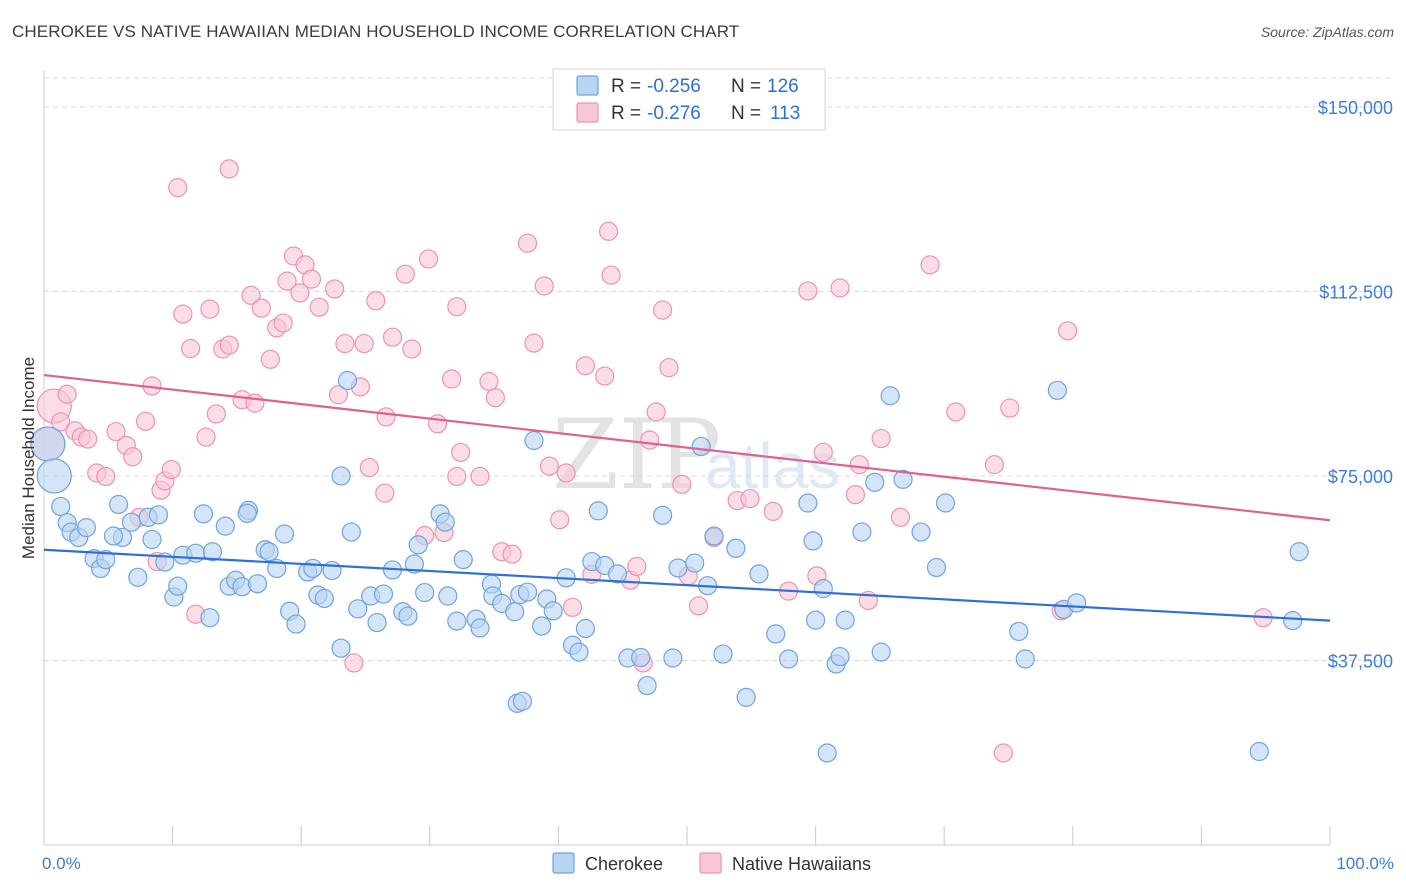 This screenshot has height=892, width=1406. What do you see at coordinates (563, 863) in the screenshot?
I see `bottom-legend-swatch-cherokee` at bounding box center [563, 863].